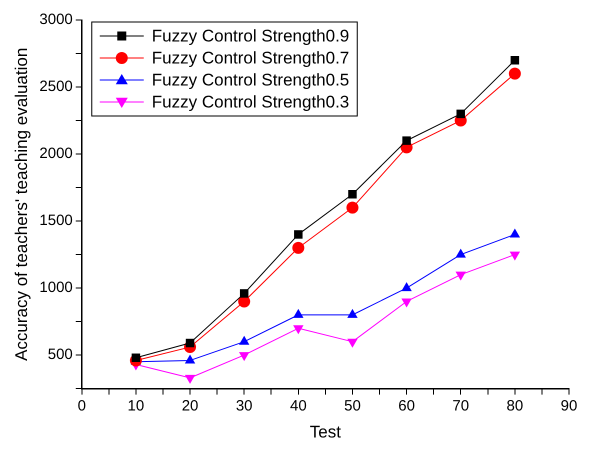 Image resolution: width=591 pixels, height=459 pixels. I want to click on x-axis-title: Test, so click(326, 432).